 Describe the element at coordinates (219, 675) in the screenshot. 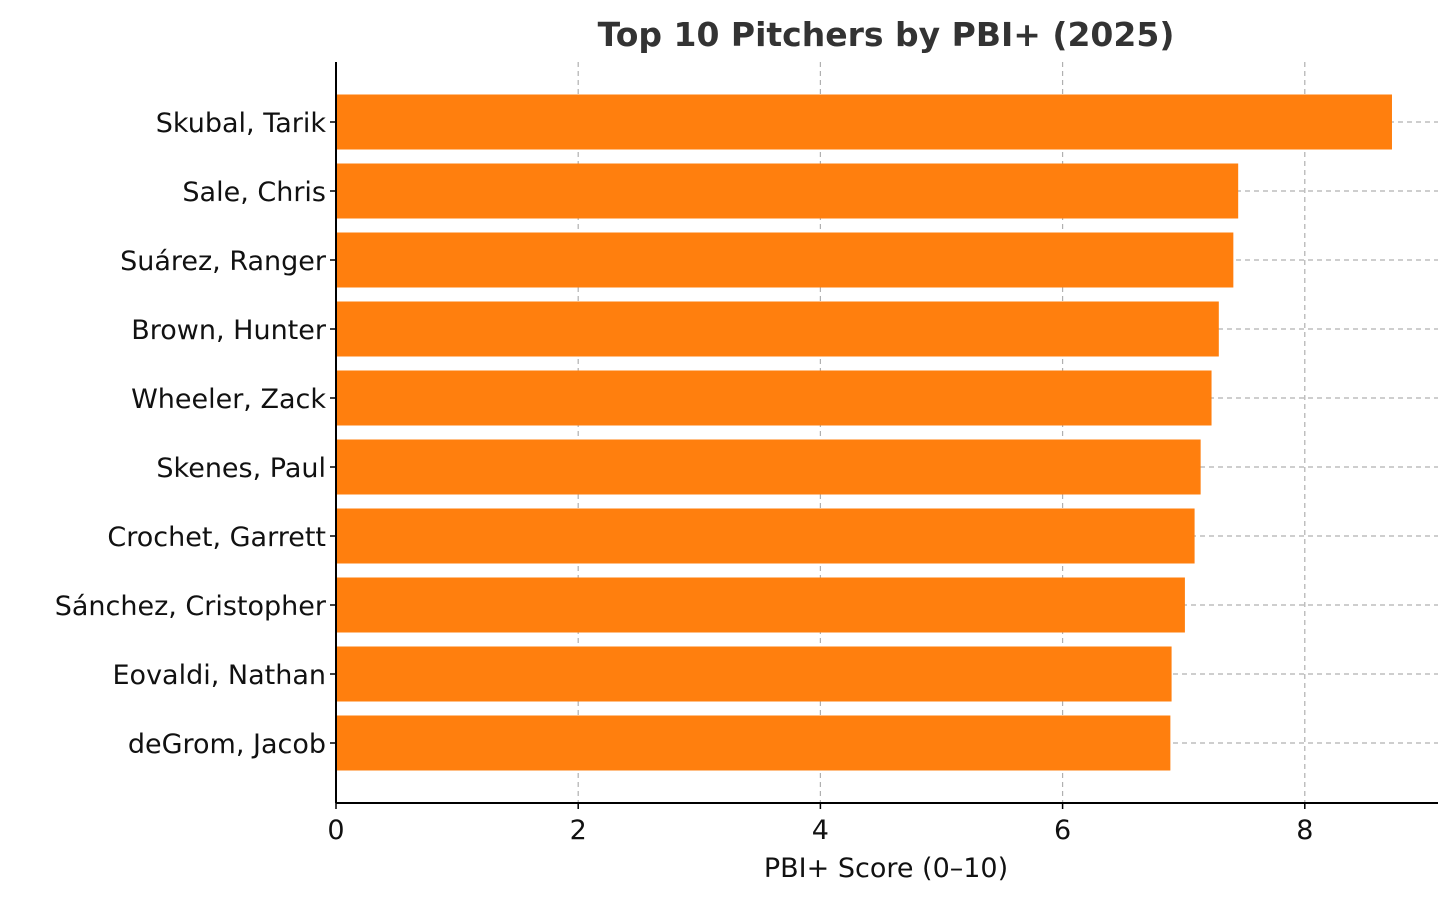

I see `category-label: Eovaldi, Nathan` at that location.